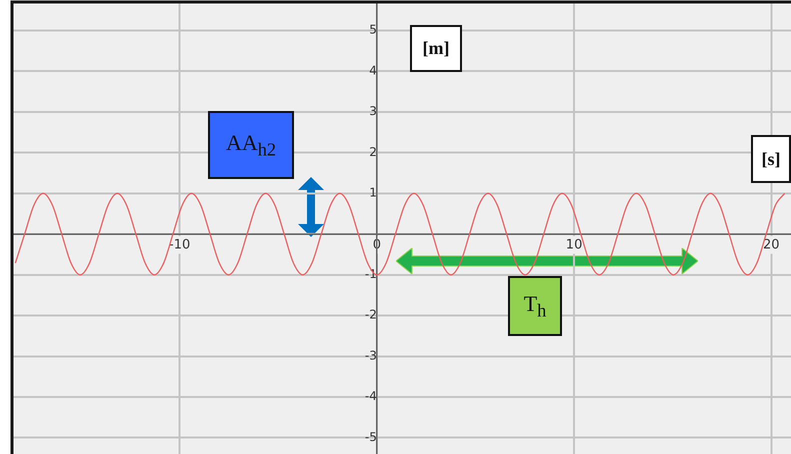  What do you see at coordinates (373, 111) in the screenshot?
I see `y-tick-label: 3` at bounding box center [373, 111].